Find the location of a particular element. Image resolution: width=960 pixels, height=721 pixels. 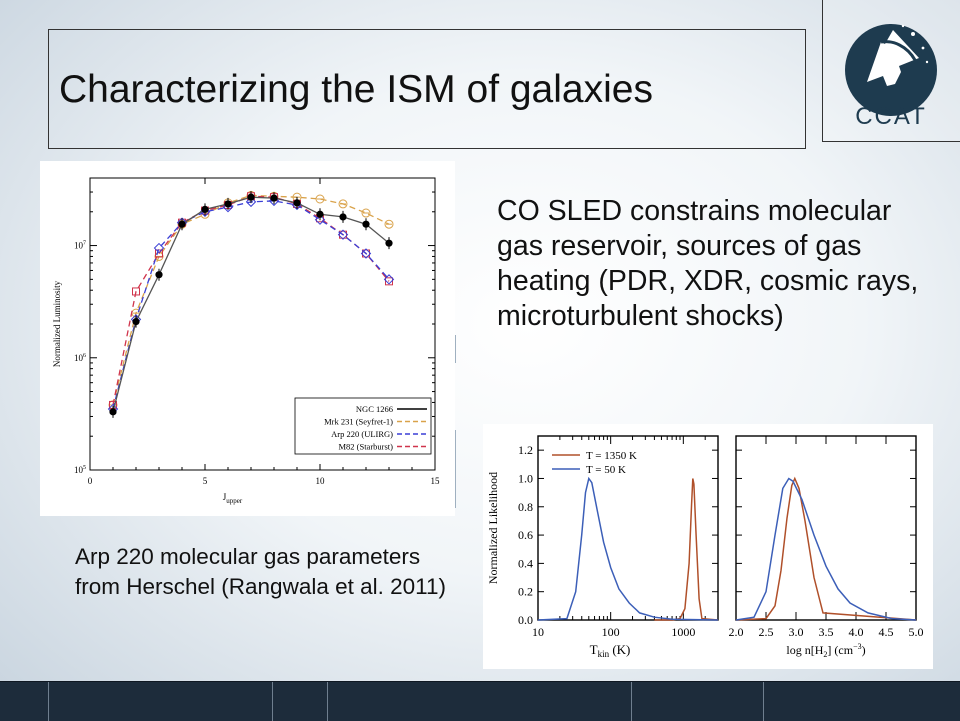

ccat-logo-mark: CCAT is located at coordinates (891, 77).